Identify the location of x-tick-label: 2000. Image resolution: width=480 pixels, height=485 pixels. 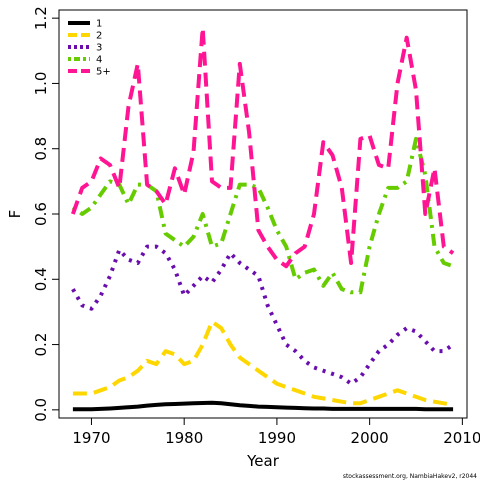
(370, 438).